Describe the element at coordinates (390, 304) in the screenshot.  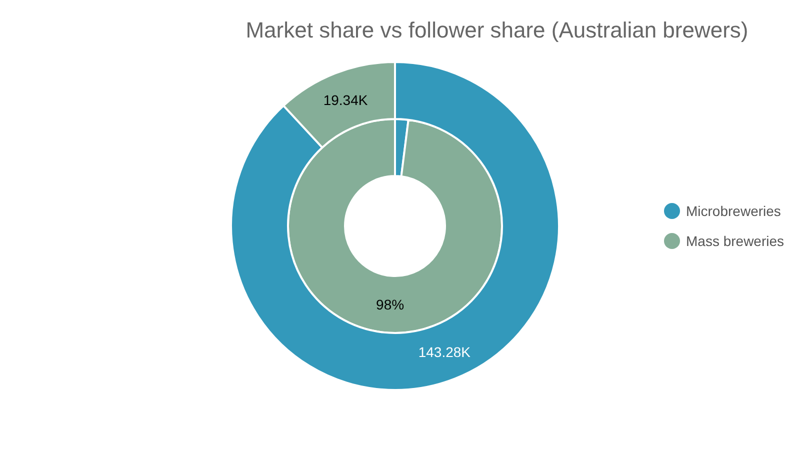
I see `data-label: 98%` at that location.